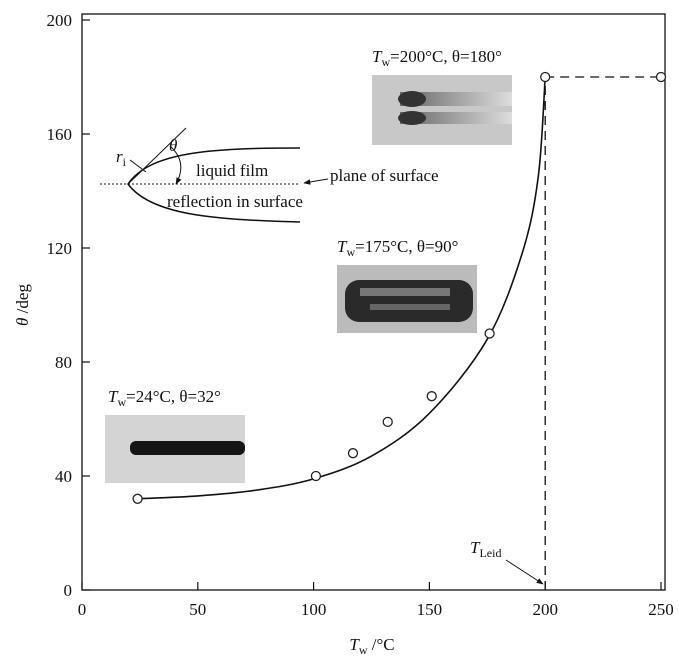 This screenshot has width=679, height=659. Describe the element at coordinates (22, 301) in the screenshot. I see `y-axis-label-rest: /deg` at that location.